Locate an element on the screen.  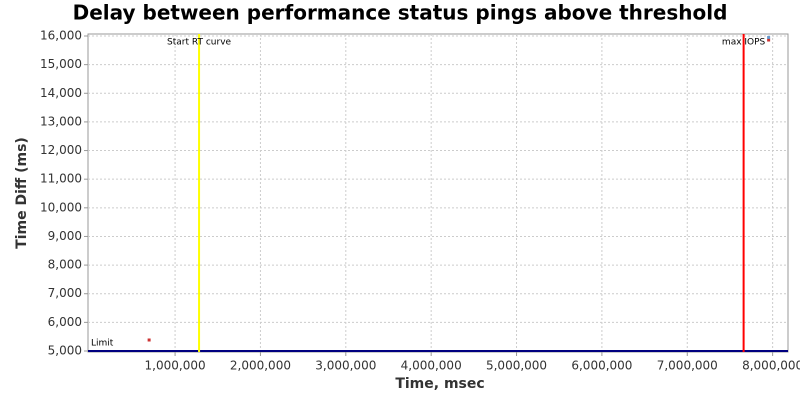
y-tick-label: 8,000 is located at coordinates (65, 265).